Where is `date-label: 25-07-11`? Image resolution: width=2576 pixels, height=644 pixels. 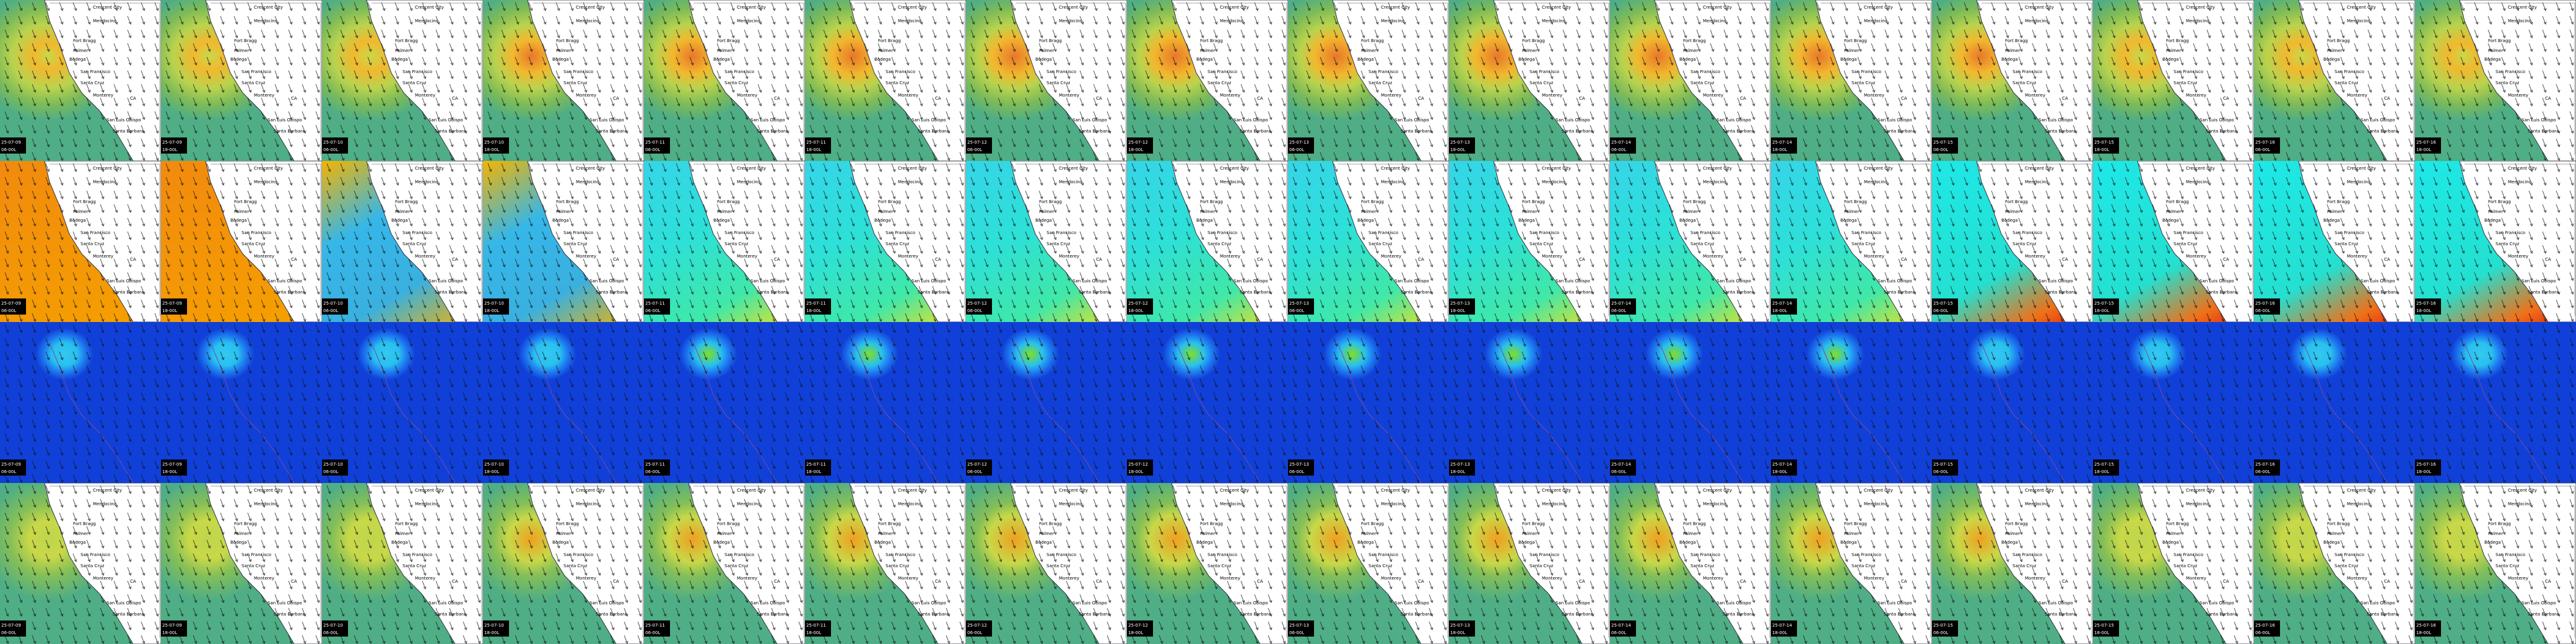 date-label: 25-07-11 is located at coordinates (655, 303).